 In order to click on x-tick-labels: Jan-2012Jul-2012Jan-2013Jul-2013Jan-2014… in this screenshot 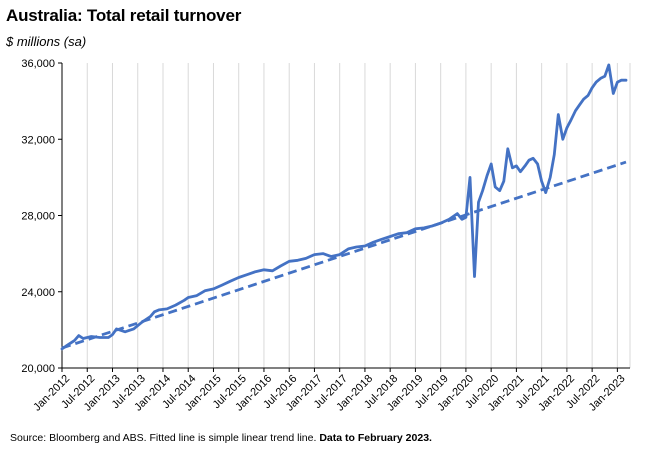, I will do `click(329, 393)`.